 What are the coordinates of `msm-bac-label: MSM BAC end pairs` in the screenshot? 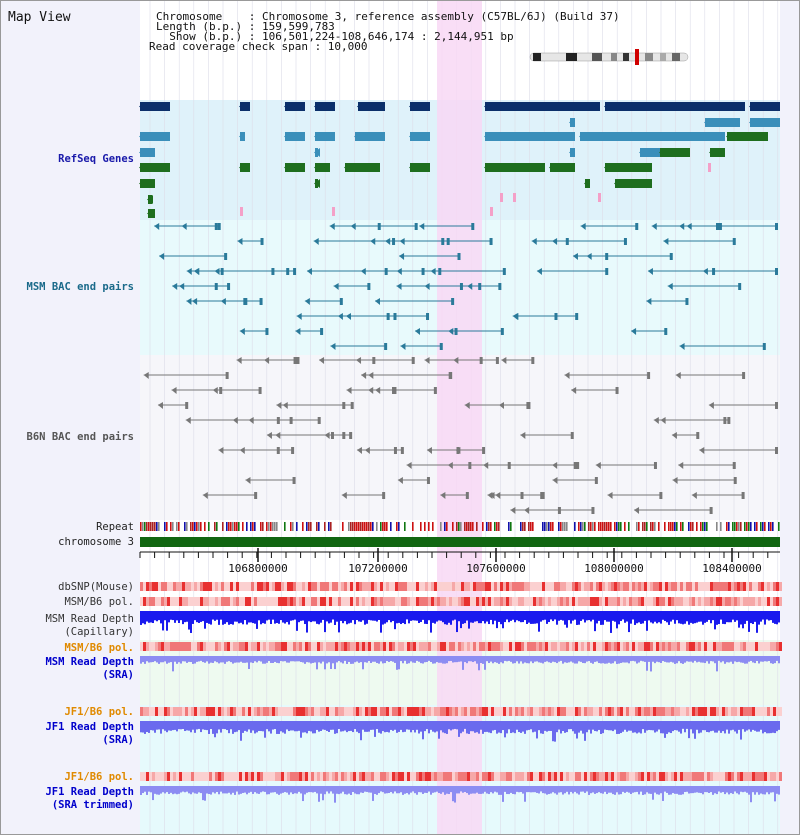 It's located at (80, 287).